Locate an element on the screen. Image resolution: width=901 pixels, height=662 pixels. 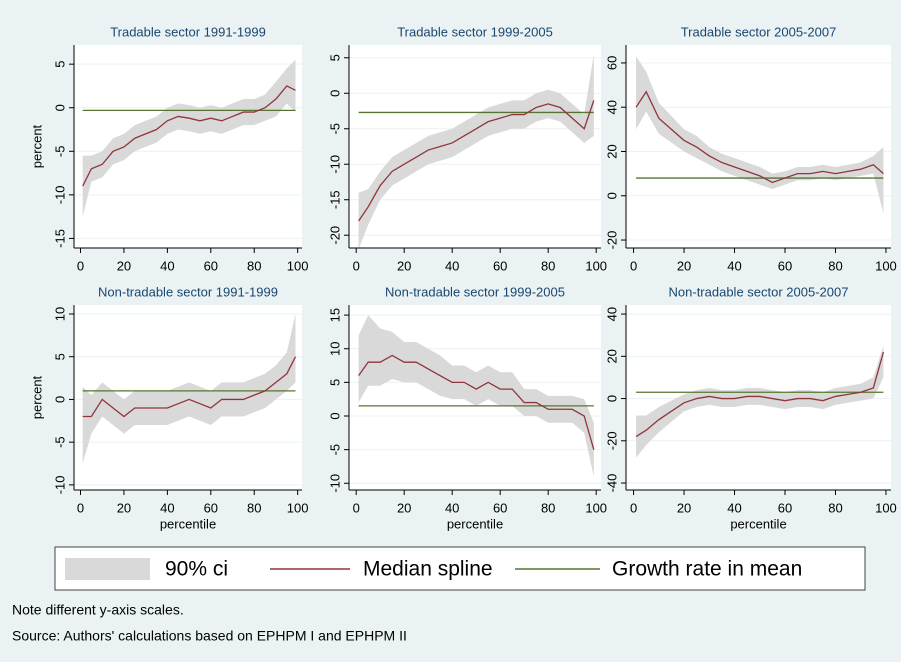
panel-title: Tradable sector 1991-1999 is located at coordinates (188, 31).